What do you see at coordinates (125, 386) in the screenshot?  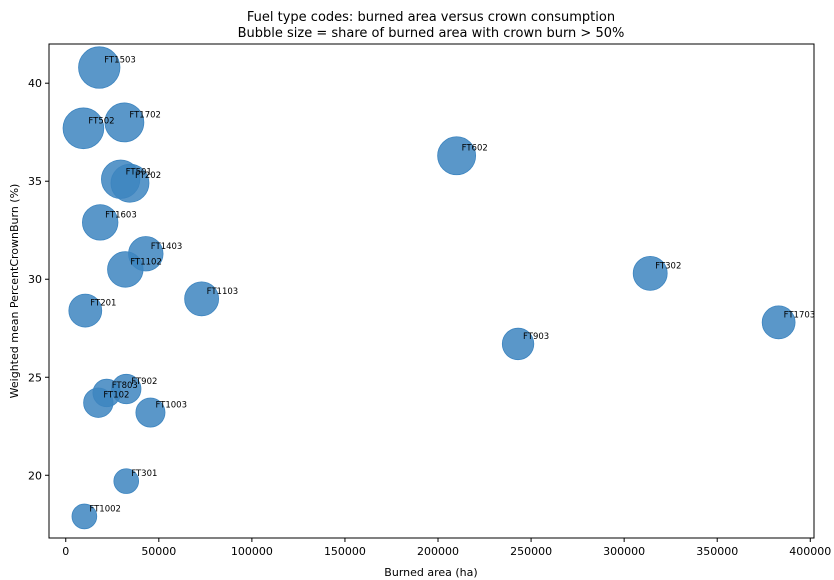 I see `point-label-ft803: FT803` at bounding box center [125, 386].